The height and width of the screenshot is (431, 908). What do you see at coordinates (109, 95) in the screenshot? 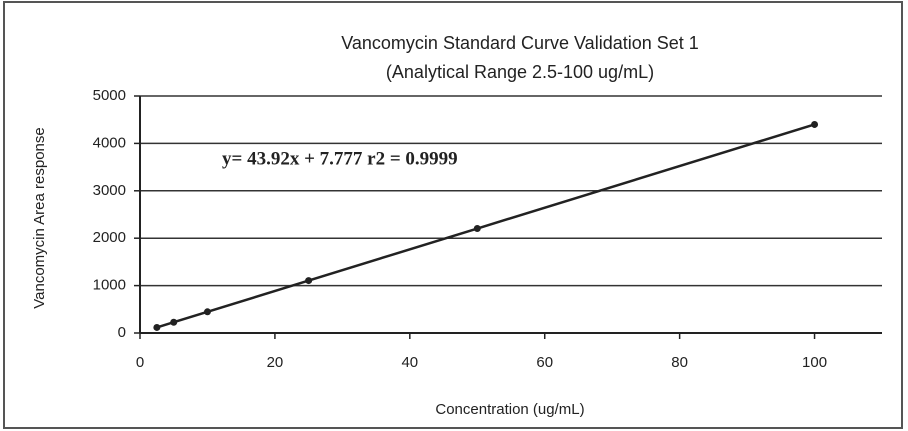
I see `y-tick-label: 5000` at bounding box center [109, 95].